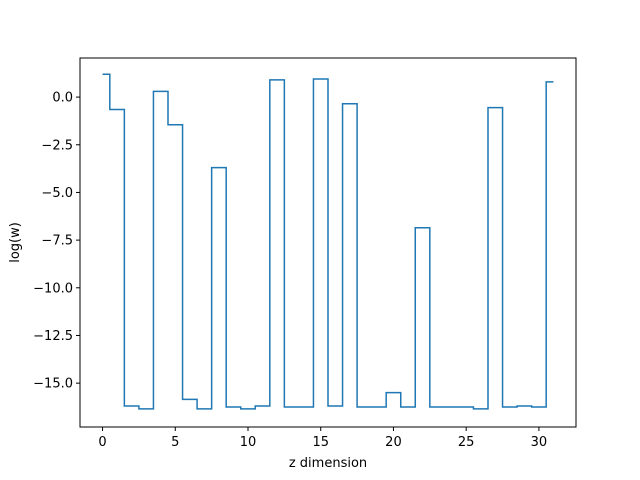  I want to click on x-tick-label: 0, so click(102, 442).